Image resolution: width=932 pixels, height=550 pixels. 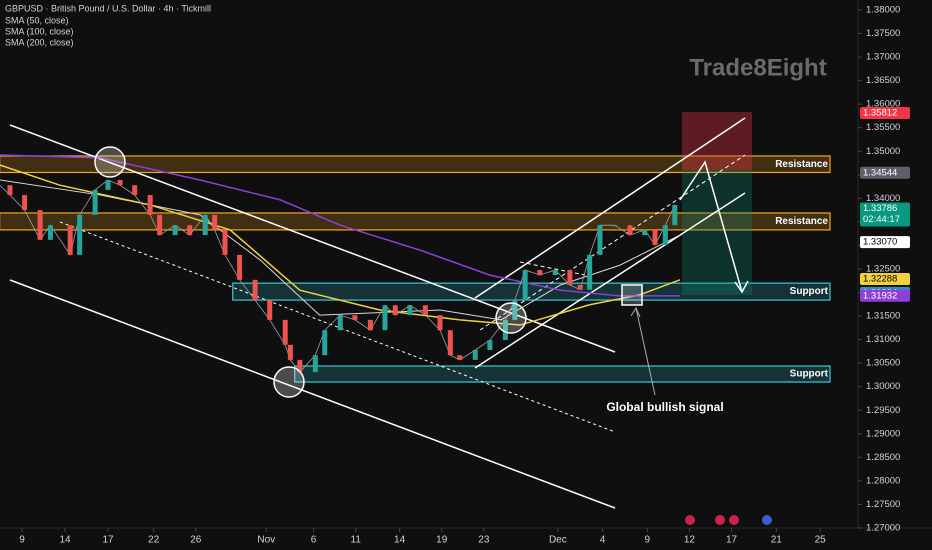 I want to click on y-tick-label: 1.27500, so click(x=883, y=504).